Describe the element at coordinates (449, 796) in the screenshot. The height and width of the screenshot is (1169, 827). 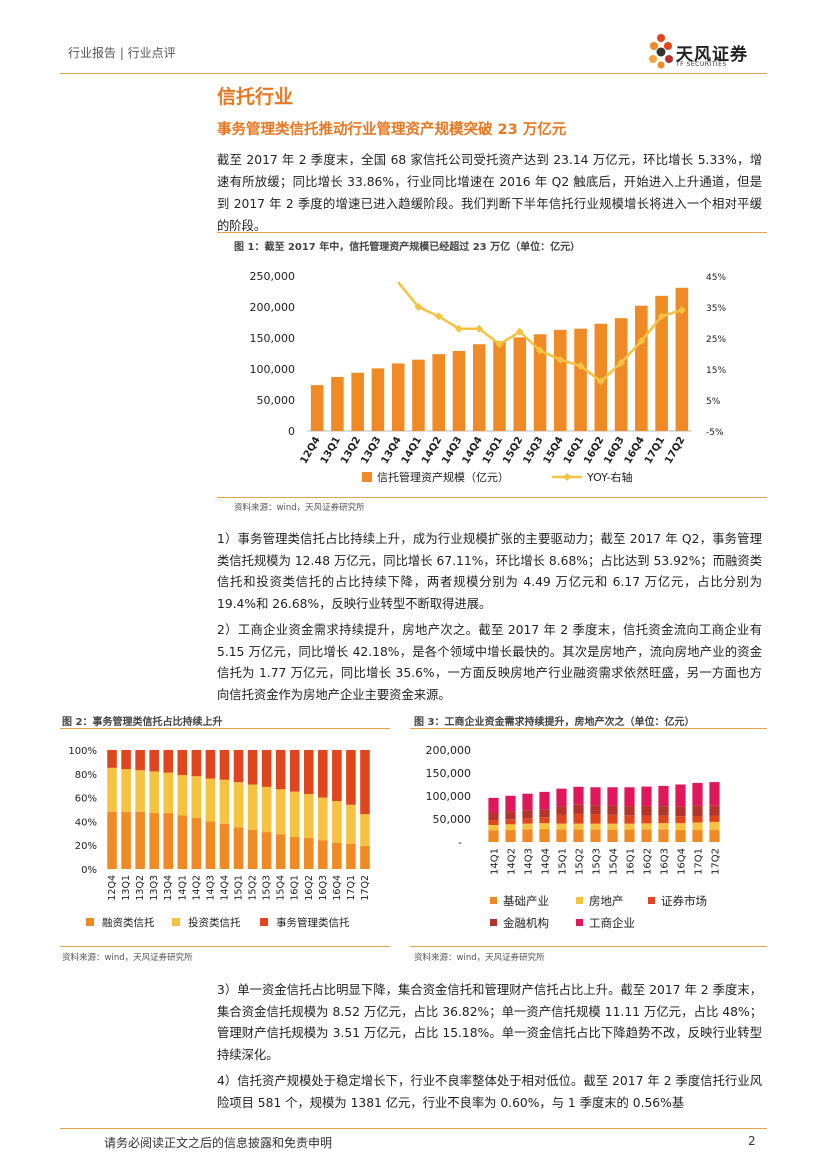
I see `y-tick-label: 100,000` at that location.